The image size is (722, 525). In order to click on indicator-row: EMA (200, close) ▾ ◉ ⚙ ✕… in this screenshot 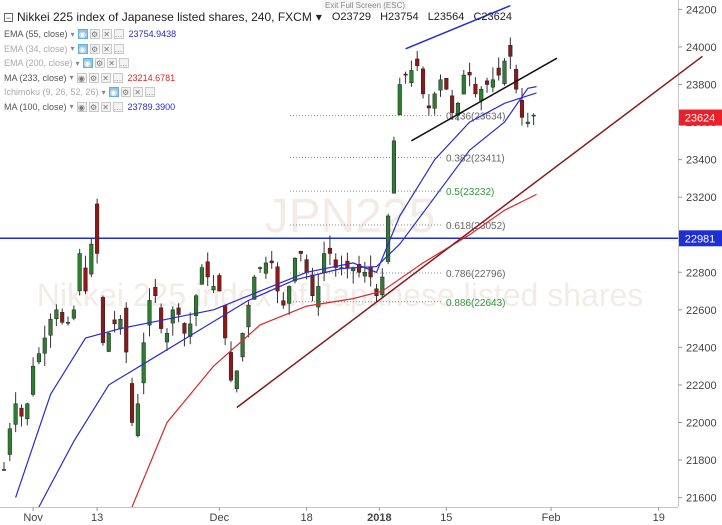, I will do `click(261, 63)`.